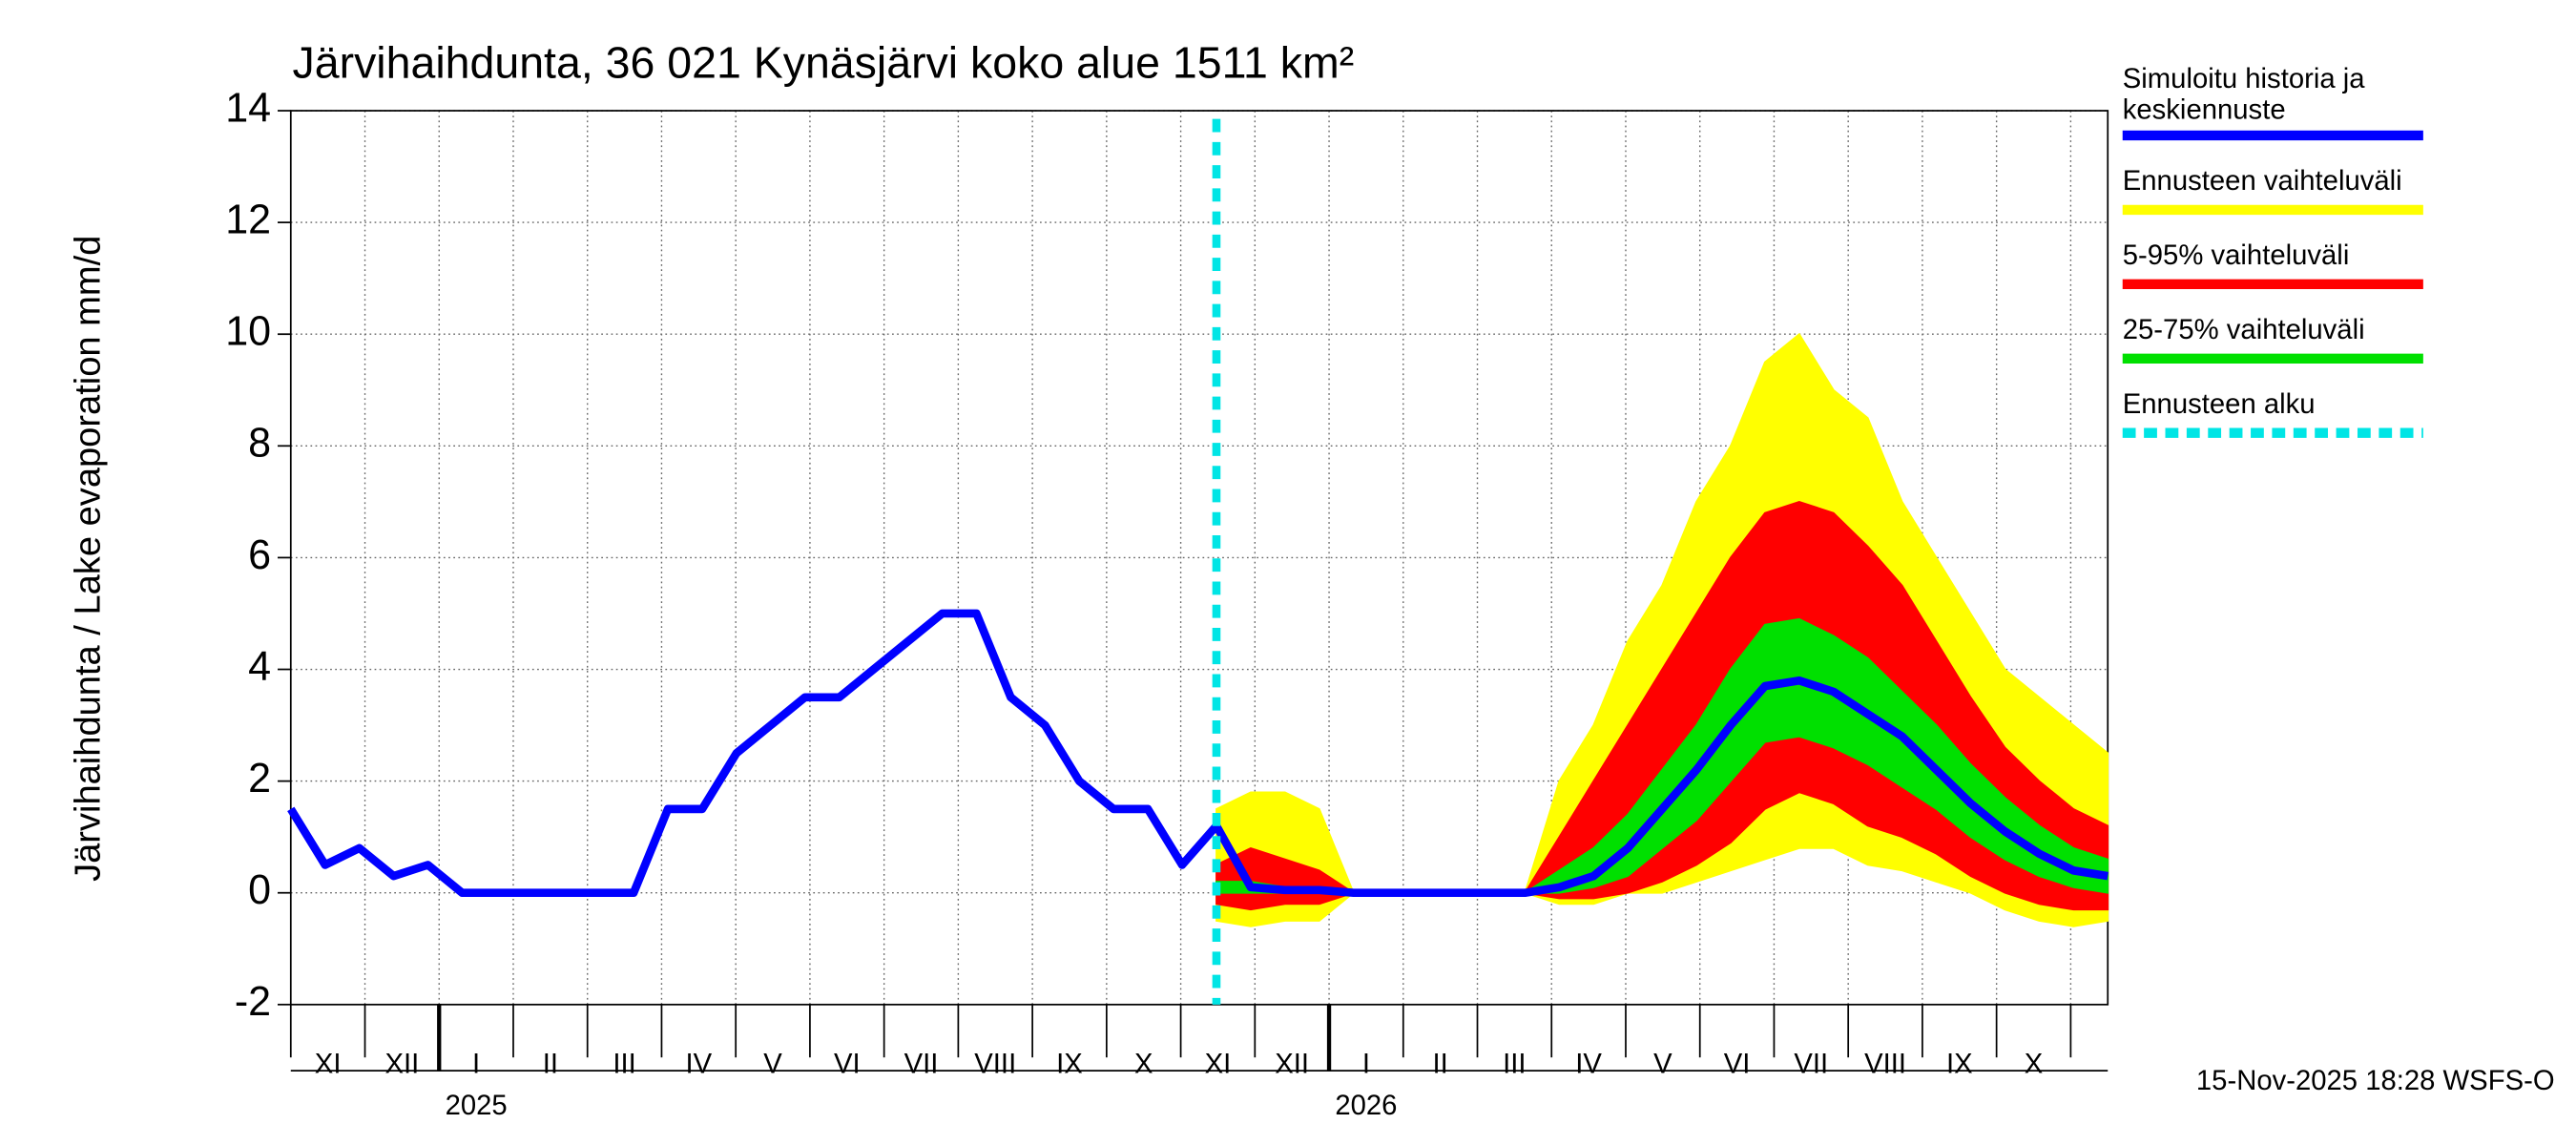  I want to click on y-tick-label: 6, so click(259, 555).